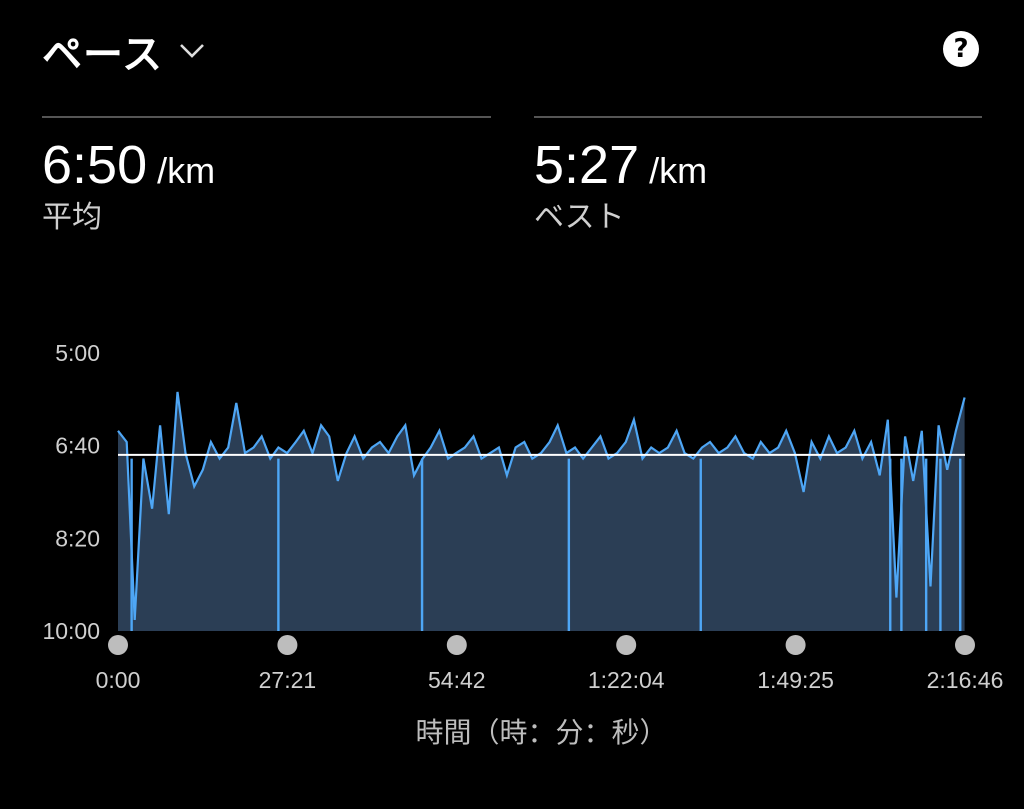  What do you see at coordinates (72, 217) in the screenshot?
I see `stat-average-label: 平均` at bounding box center [72, 217].